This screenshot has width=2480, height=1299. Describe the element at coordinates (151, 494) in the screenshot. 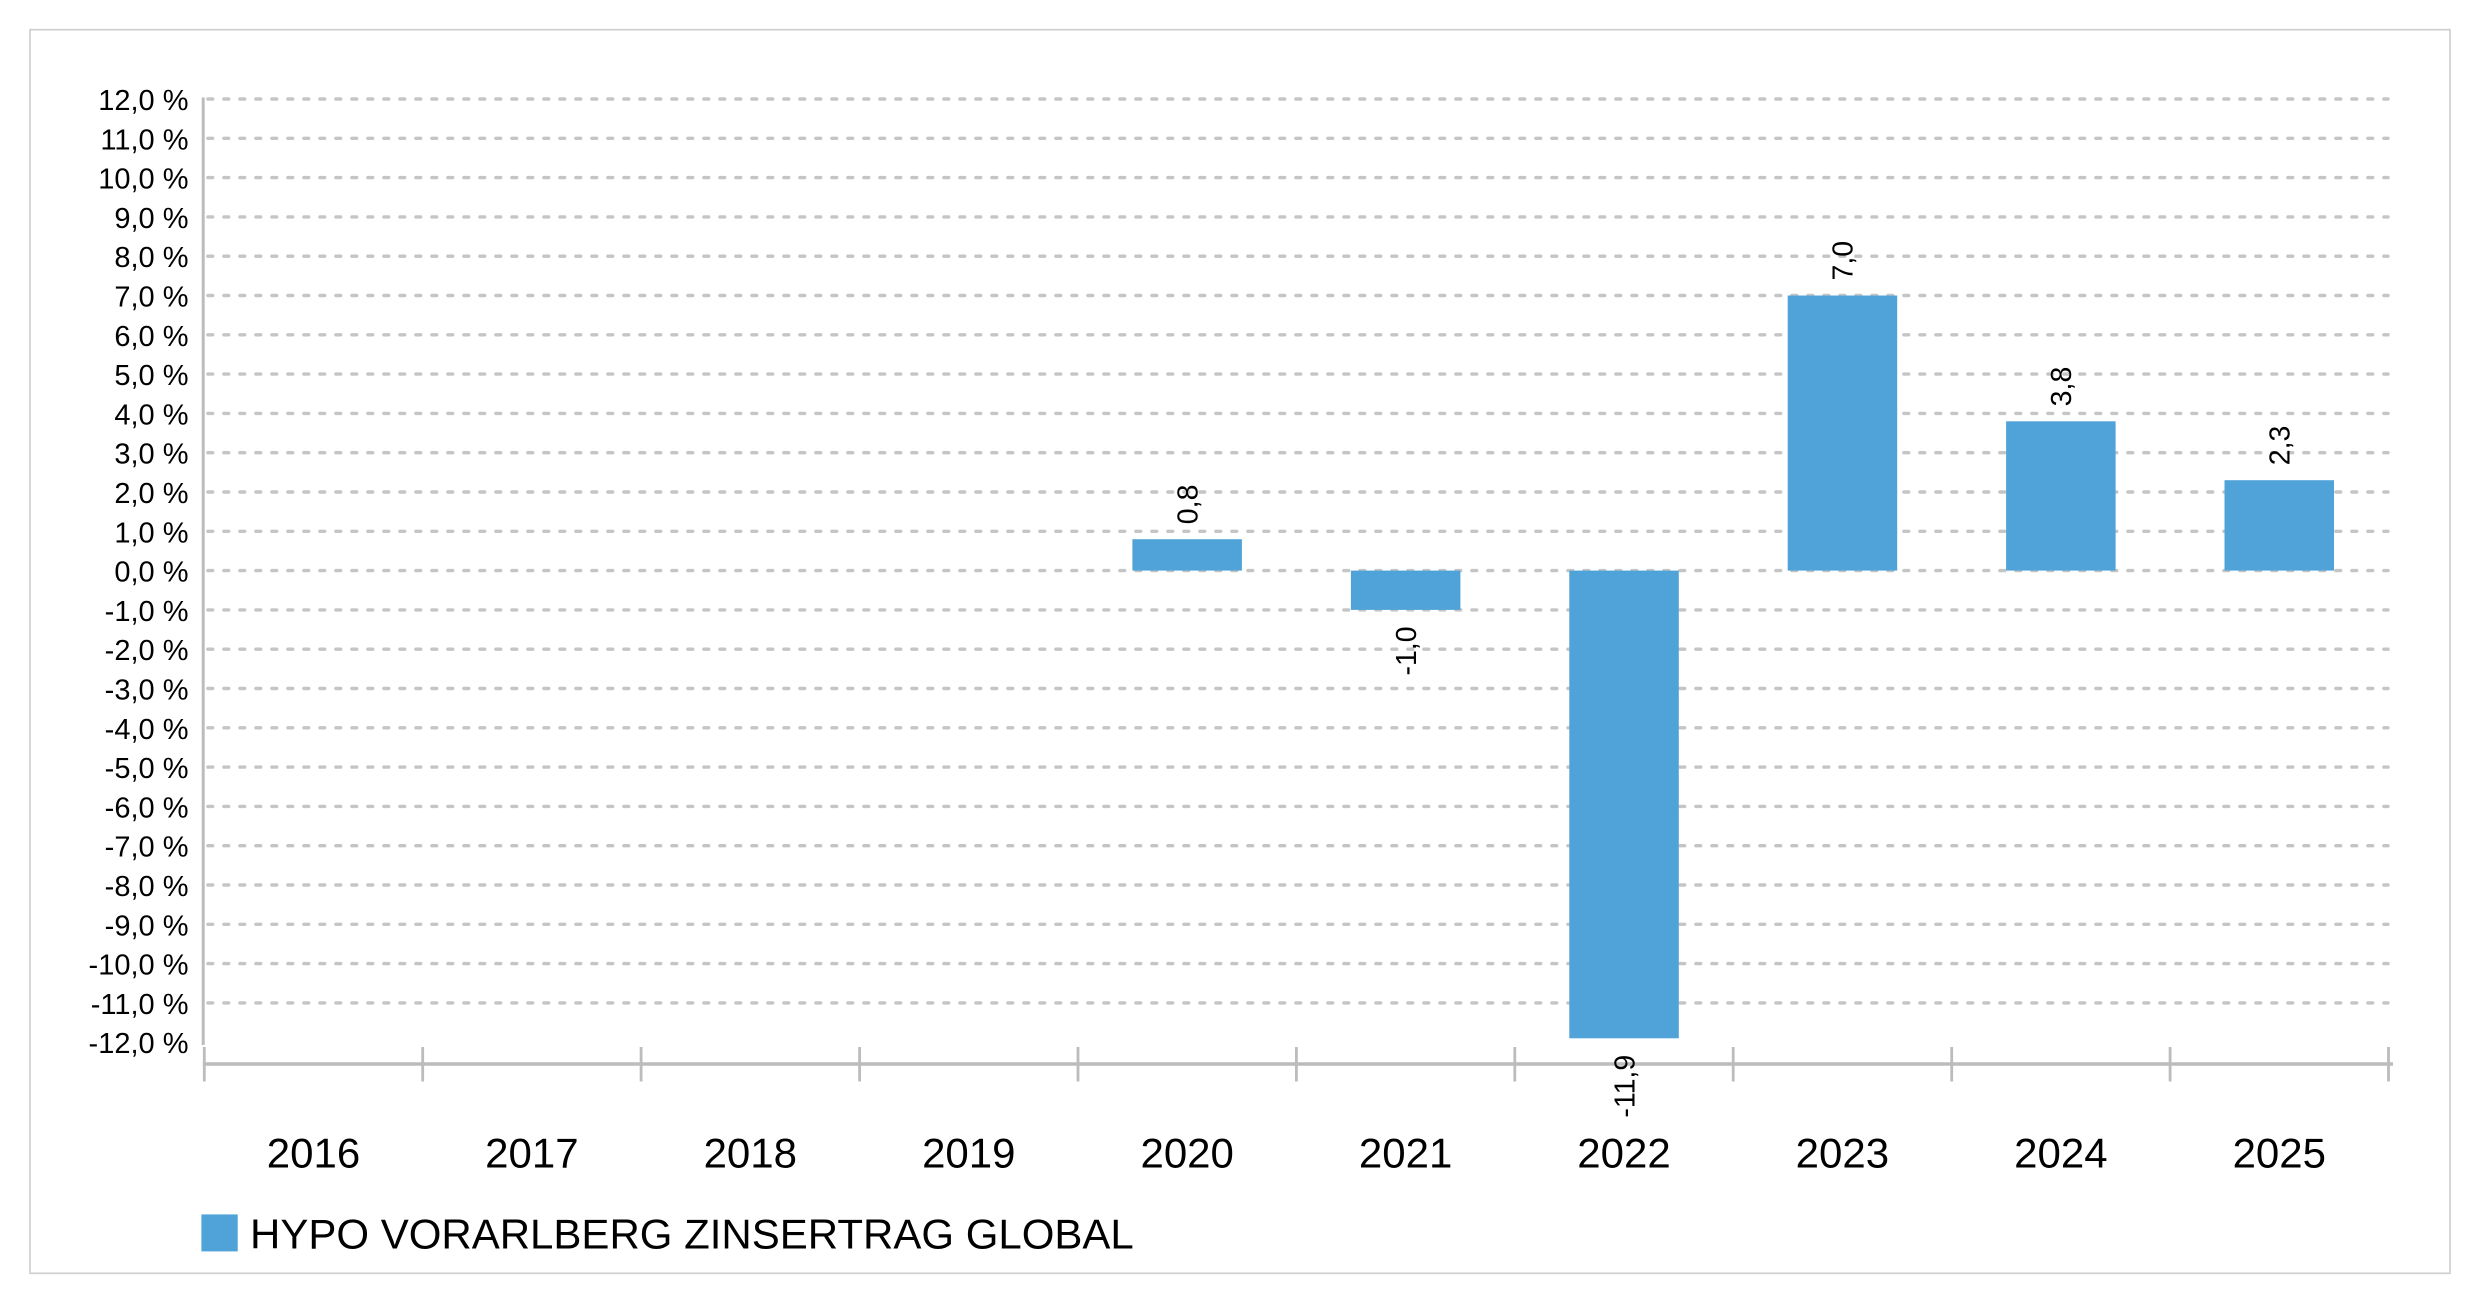

I see `svg-text: 2,0 %` at that location.